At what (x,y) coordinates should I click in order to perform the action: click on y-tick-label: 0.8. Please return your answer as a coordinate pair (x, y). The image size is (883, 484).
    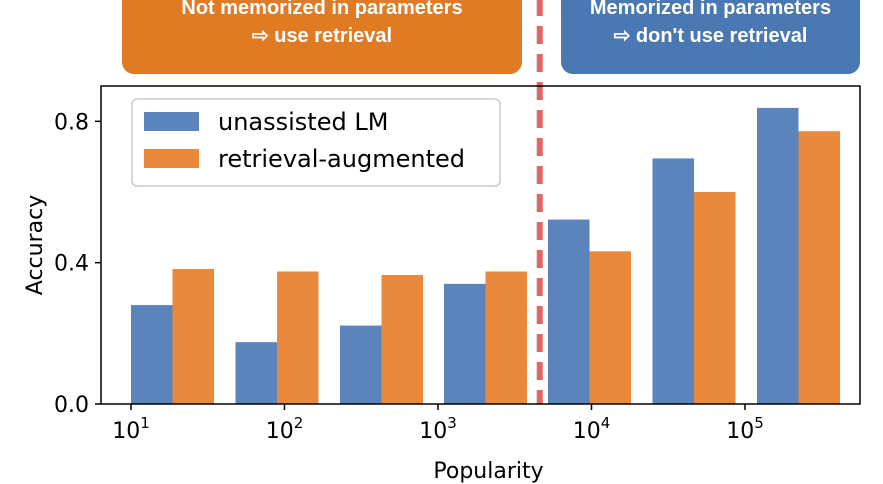
    Looking at the image, I should click on (71, 122).